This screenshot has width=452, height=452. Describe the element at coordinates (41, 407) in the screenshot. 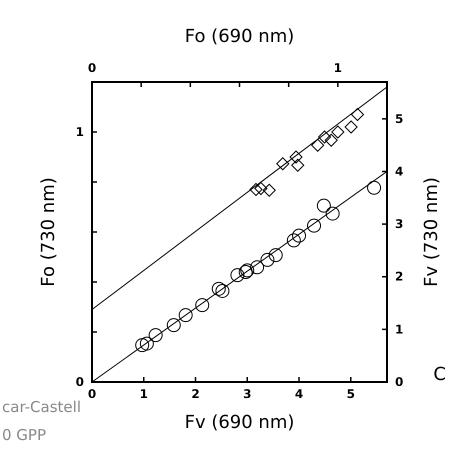

I see `text: car-Castell` at that location.